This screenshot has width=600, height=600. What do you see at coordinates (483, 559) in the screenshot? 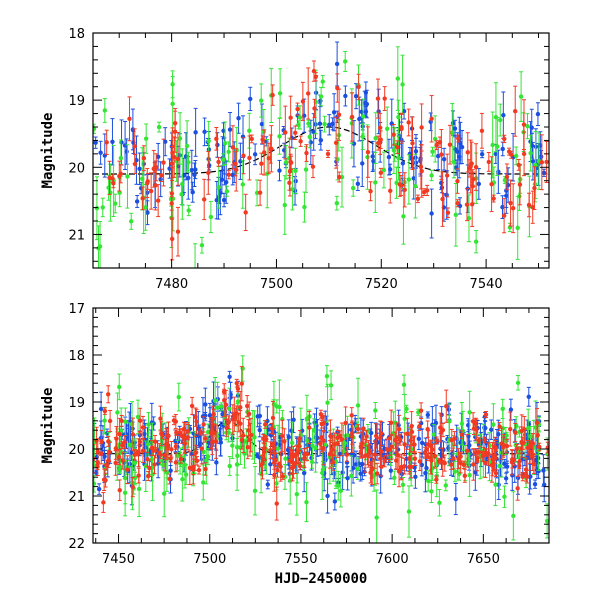
I see `x-tick-label: 7650` at bounding box center [483, 559].